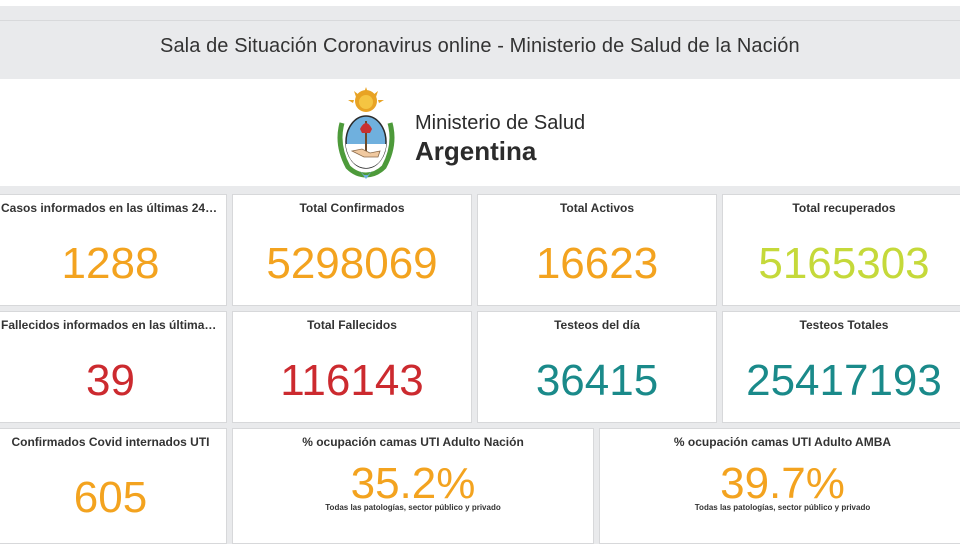 The image size is (960, 544). I want to click on card-label: Confirmados Covid internados UTI, so click(110, 442).